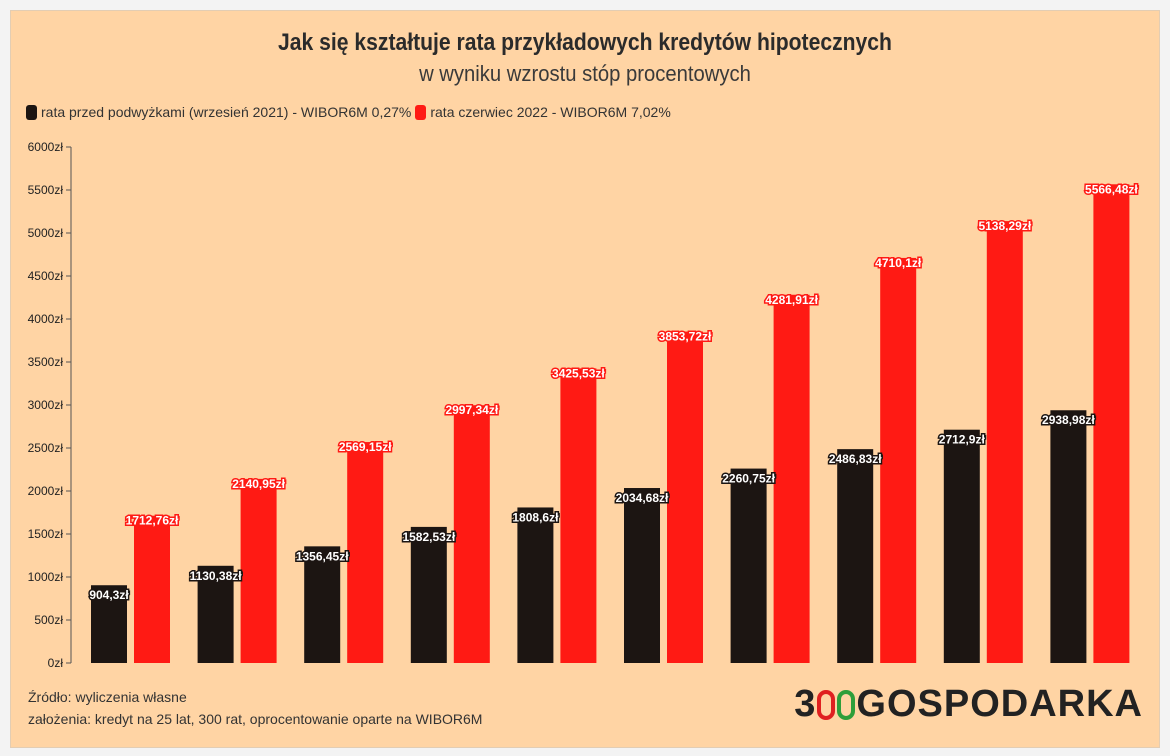 The width and height of the screenshot is (1170, 756). Describe the element at coordinates (31, 112) in the screenshot. I see `legend-swatch-black` at that location.